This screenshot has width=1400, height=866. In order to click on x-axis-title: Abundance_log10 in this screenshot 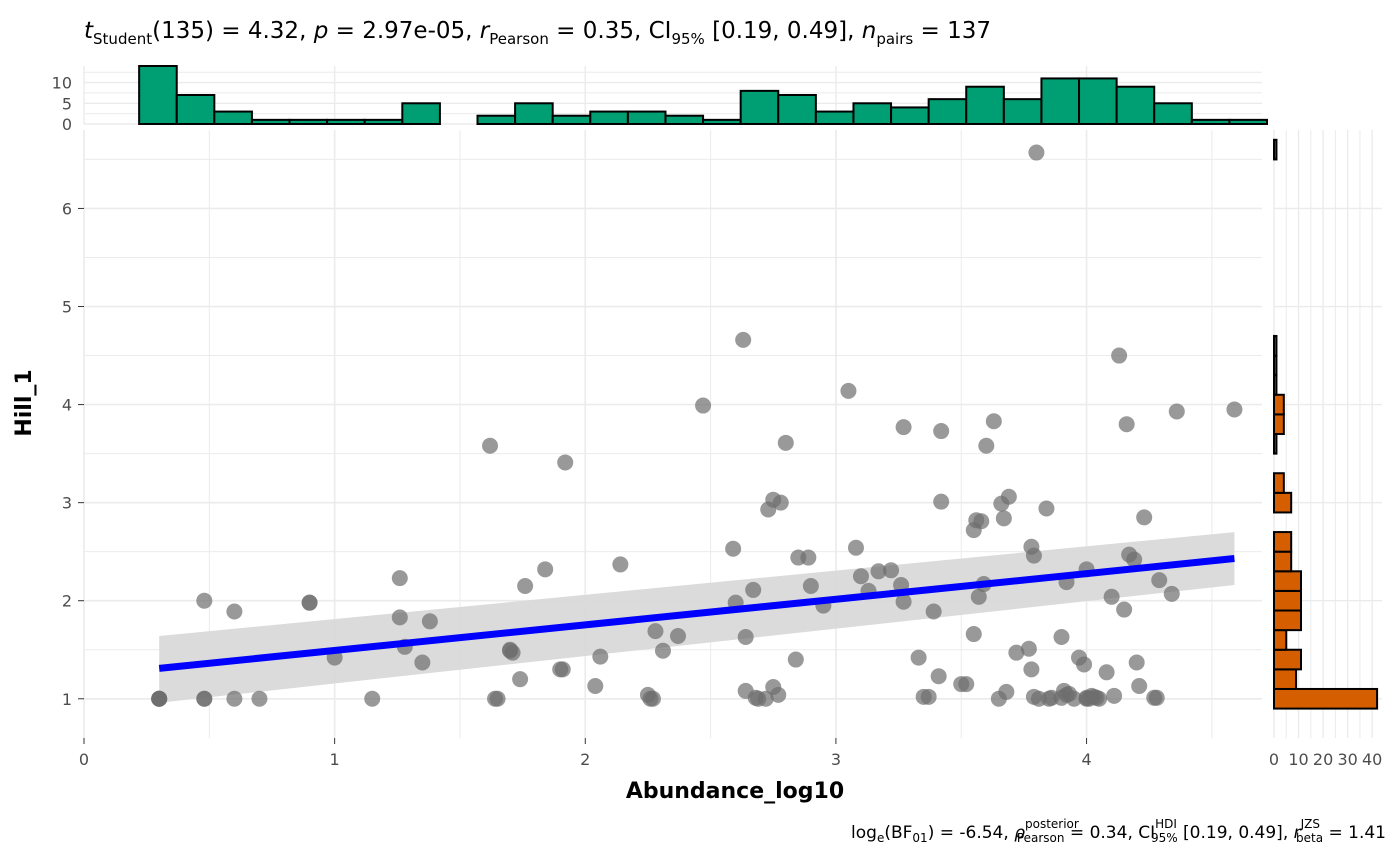, I will do `click(735, 791)`.